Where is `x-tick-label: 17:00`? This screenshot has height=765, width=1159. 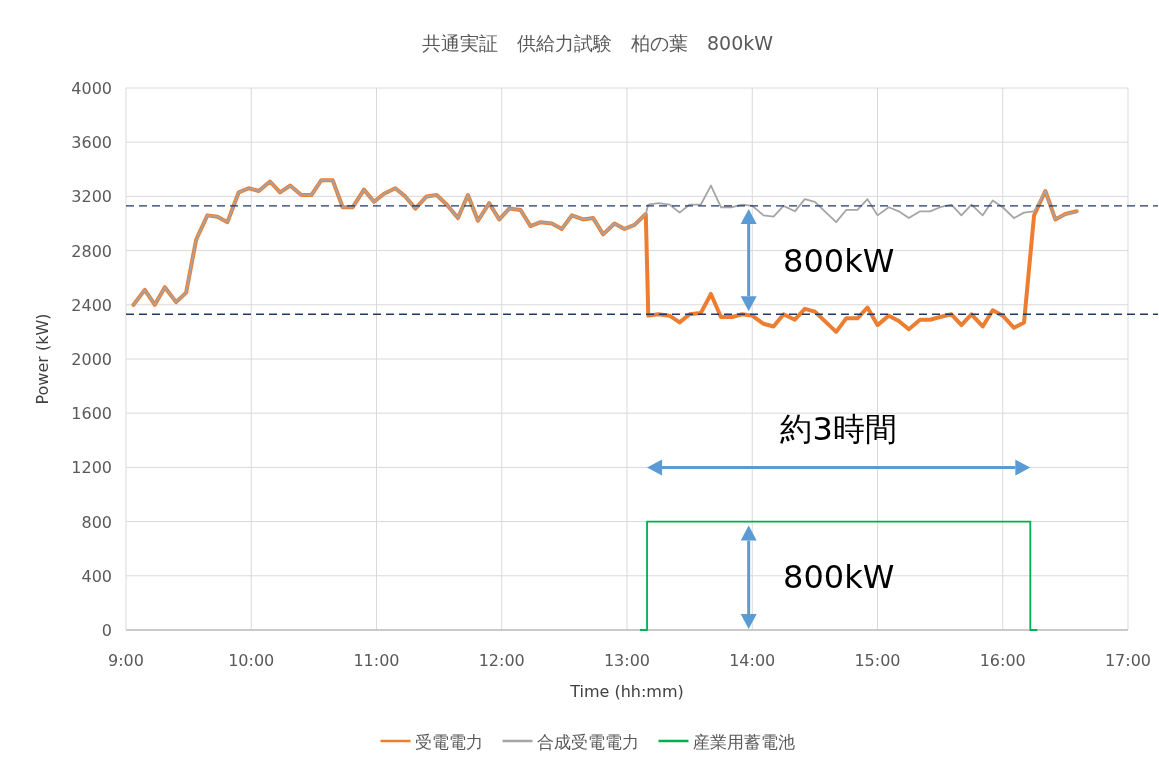 x-tick-label: 17:00 is located at coordinates (1128, 660).